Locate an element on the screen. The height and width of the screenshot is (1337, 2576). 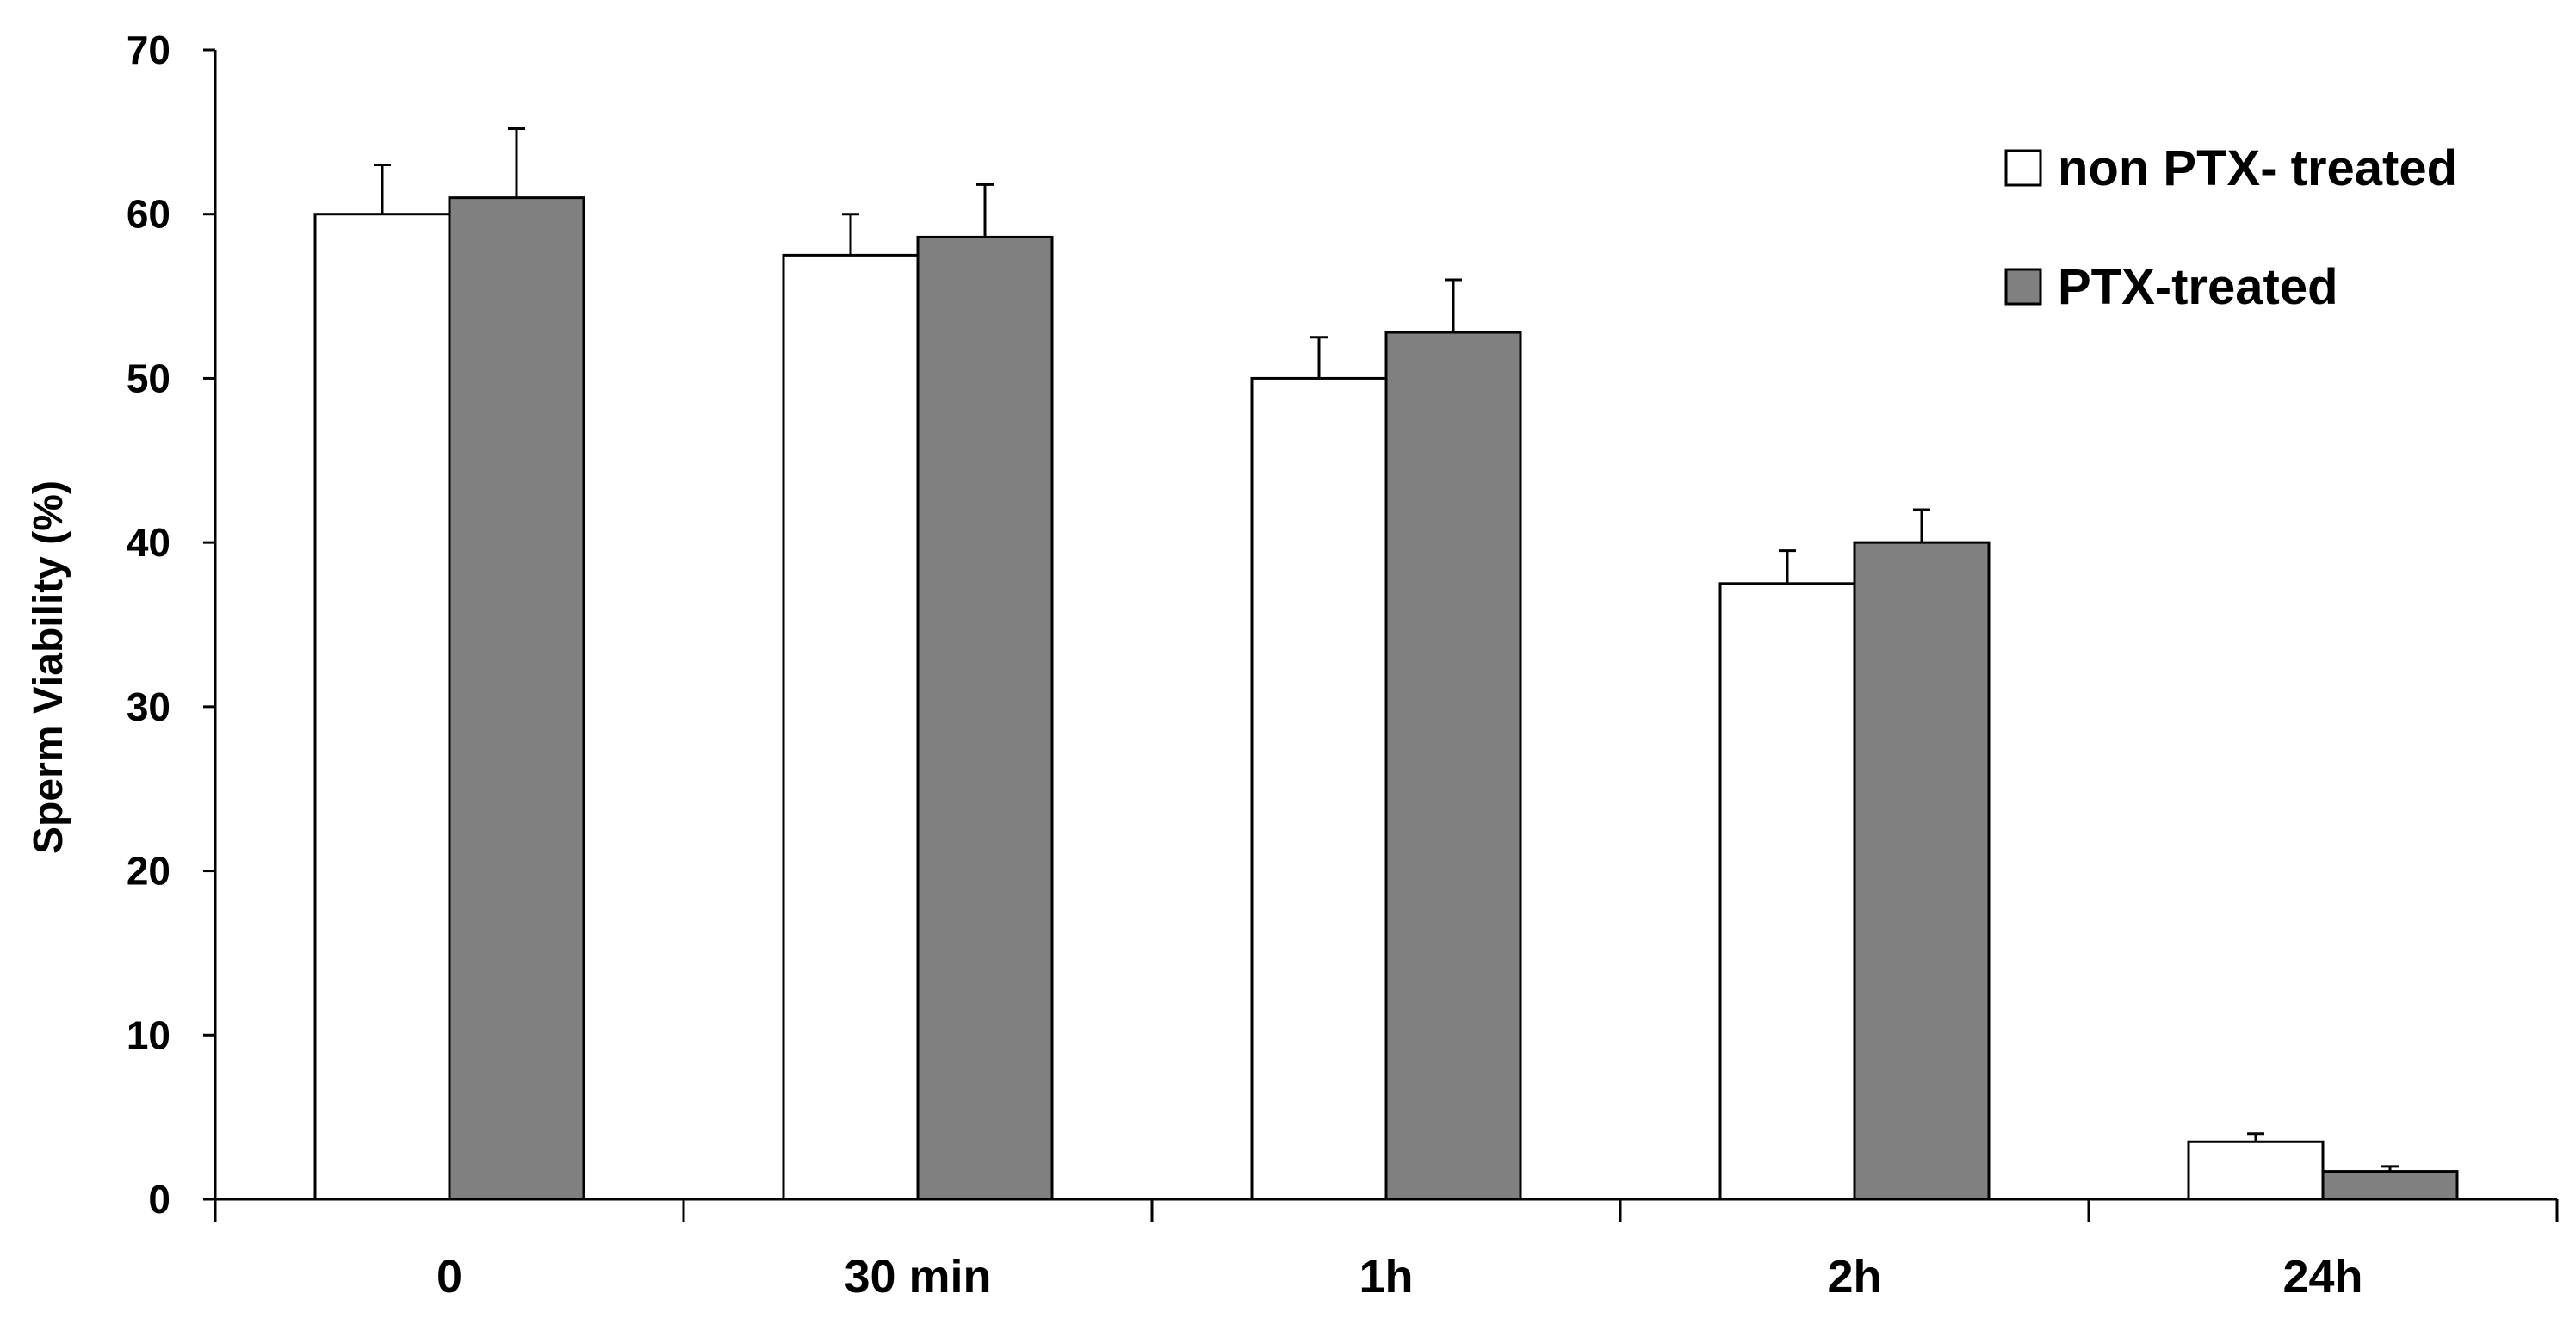
legend: non PTX- treated PTX-treated is located at coordinates (2230, 227).